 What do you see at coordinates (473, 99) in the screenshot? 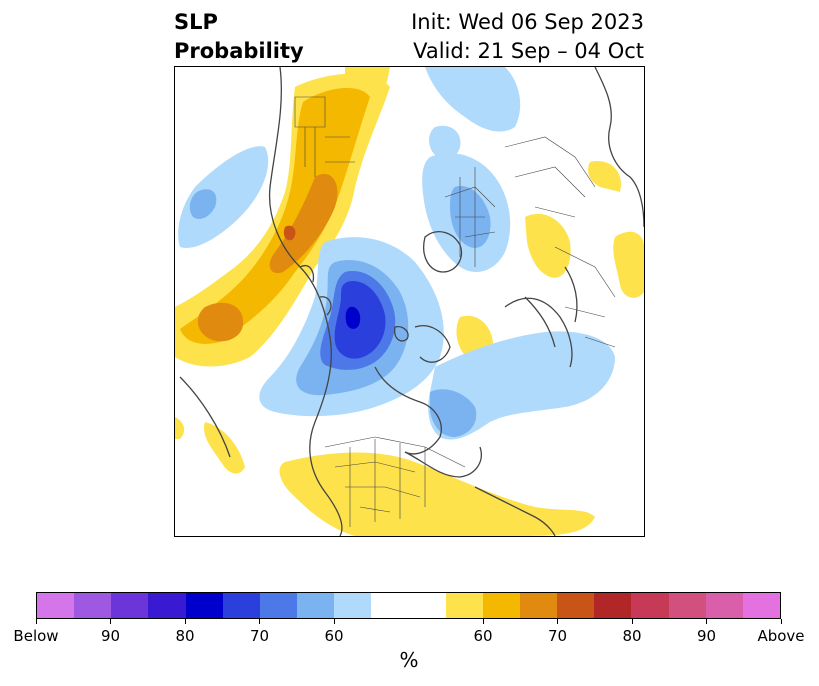
I see `below-region-arctic-top` at bounding box center [473, 99].